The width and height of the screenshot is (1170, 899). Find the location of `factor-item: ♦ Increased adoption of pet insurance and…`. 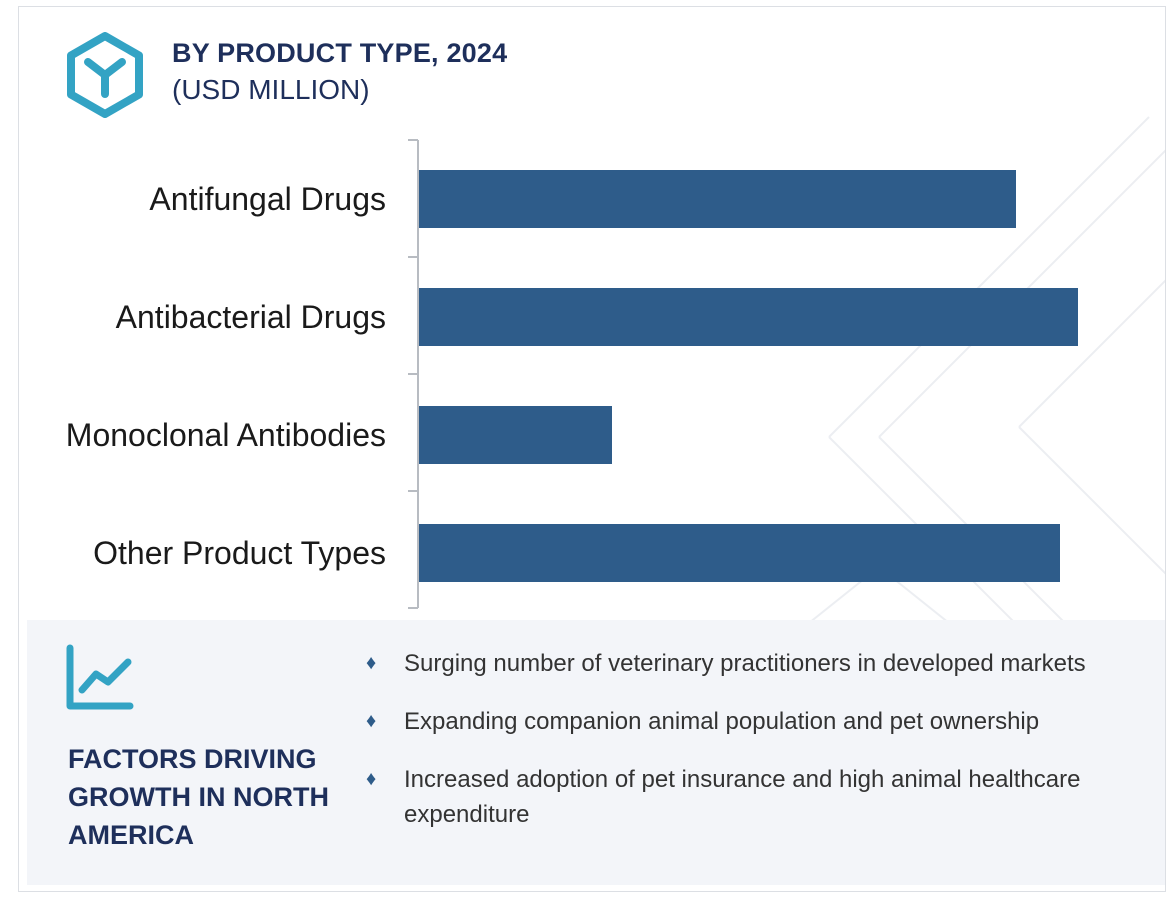

factor-item: ♦ Increased adoption of pet insurance and… is located at coordinates (746, 797).